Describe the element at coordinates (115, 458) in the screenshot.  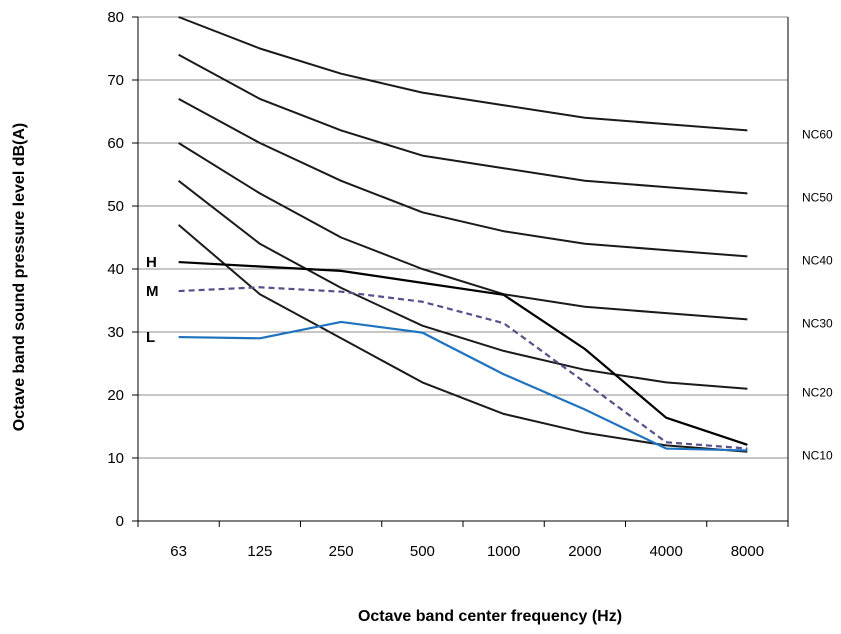
I see `y-tick-label: 10` at that location.